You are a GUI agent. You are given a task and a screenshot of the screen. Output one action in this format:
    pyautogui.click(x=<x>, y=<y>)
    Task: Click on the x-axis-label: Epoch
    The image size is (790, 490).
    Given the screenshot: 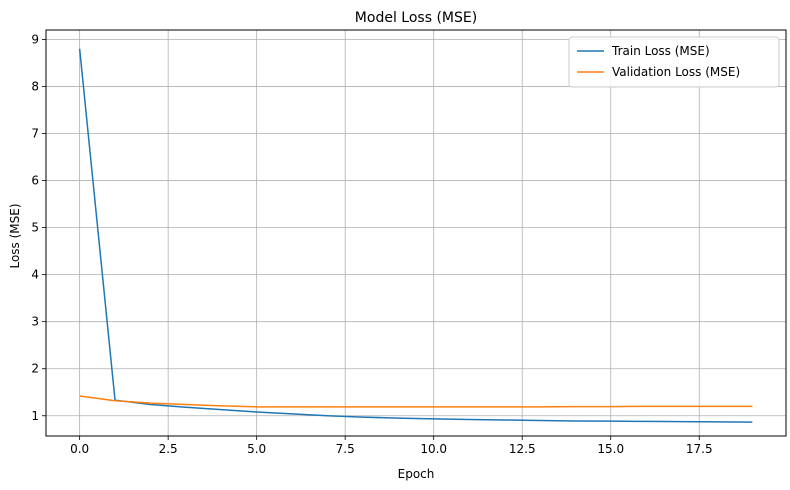 What is the action you would take?
    pyautogui.click(x=416, y=474)
    